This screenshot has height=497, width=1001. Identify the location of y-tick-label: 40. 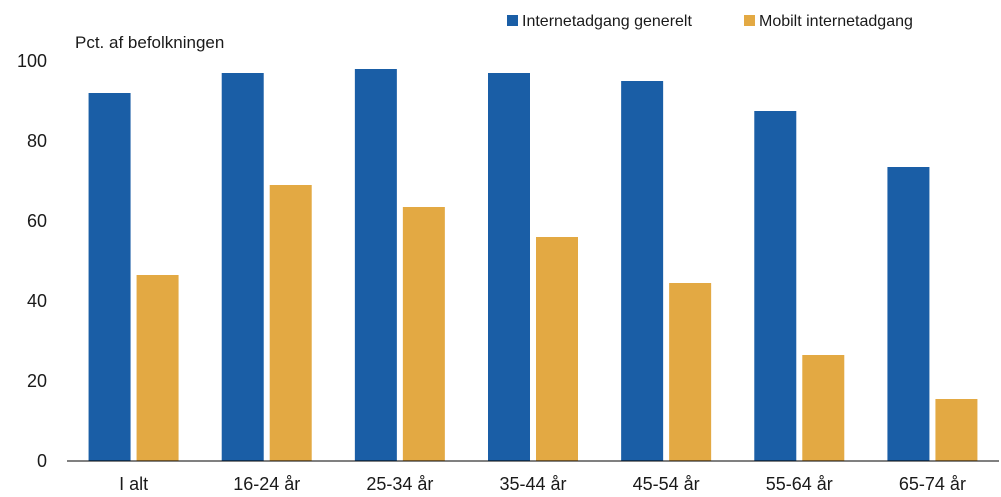
(37, 301).